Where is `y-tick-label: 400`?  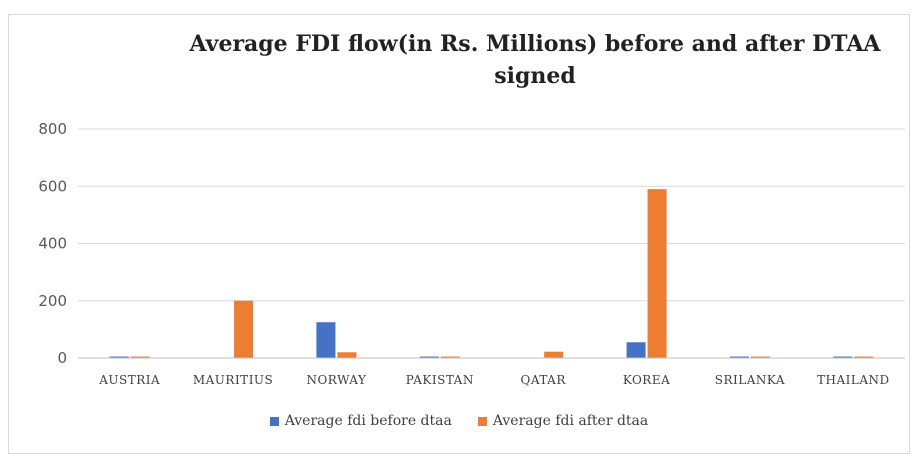
y-tick-label: 400 is located at coordinates (52, 244).